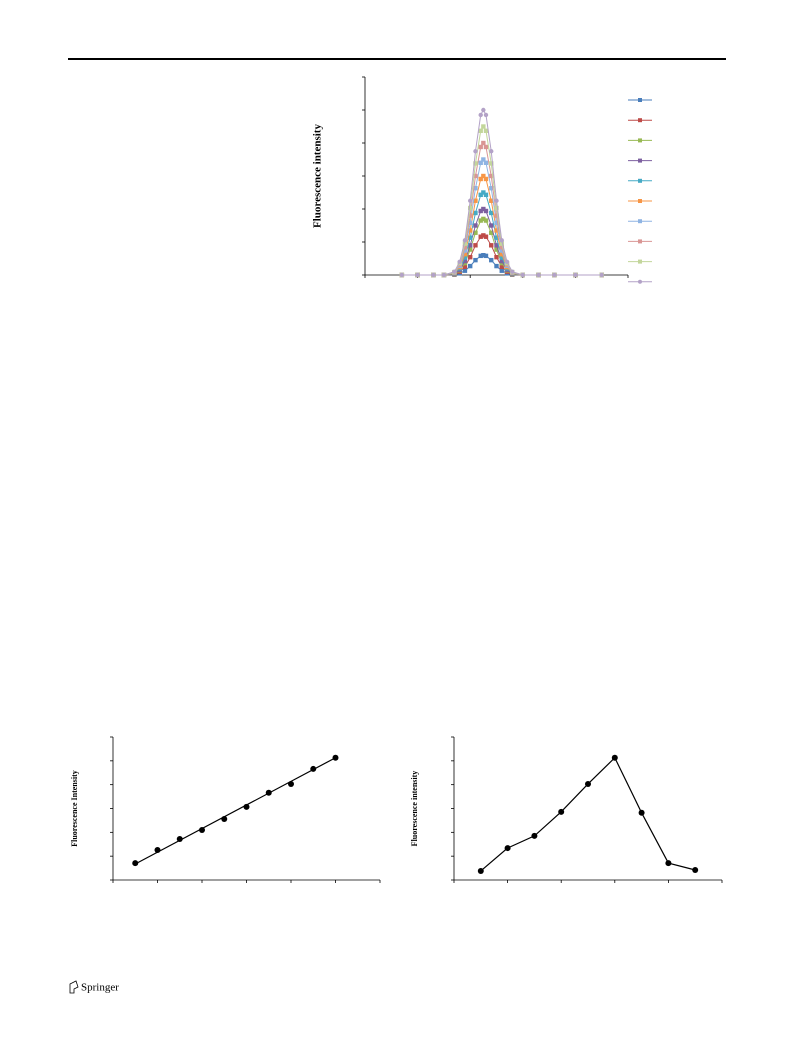 This screenshot has height=1053, width=793. Describe the element at coordinates (74, 987) in the screenshot. I see `springer-icon` at that location.